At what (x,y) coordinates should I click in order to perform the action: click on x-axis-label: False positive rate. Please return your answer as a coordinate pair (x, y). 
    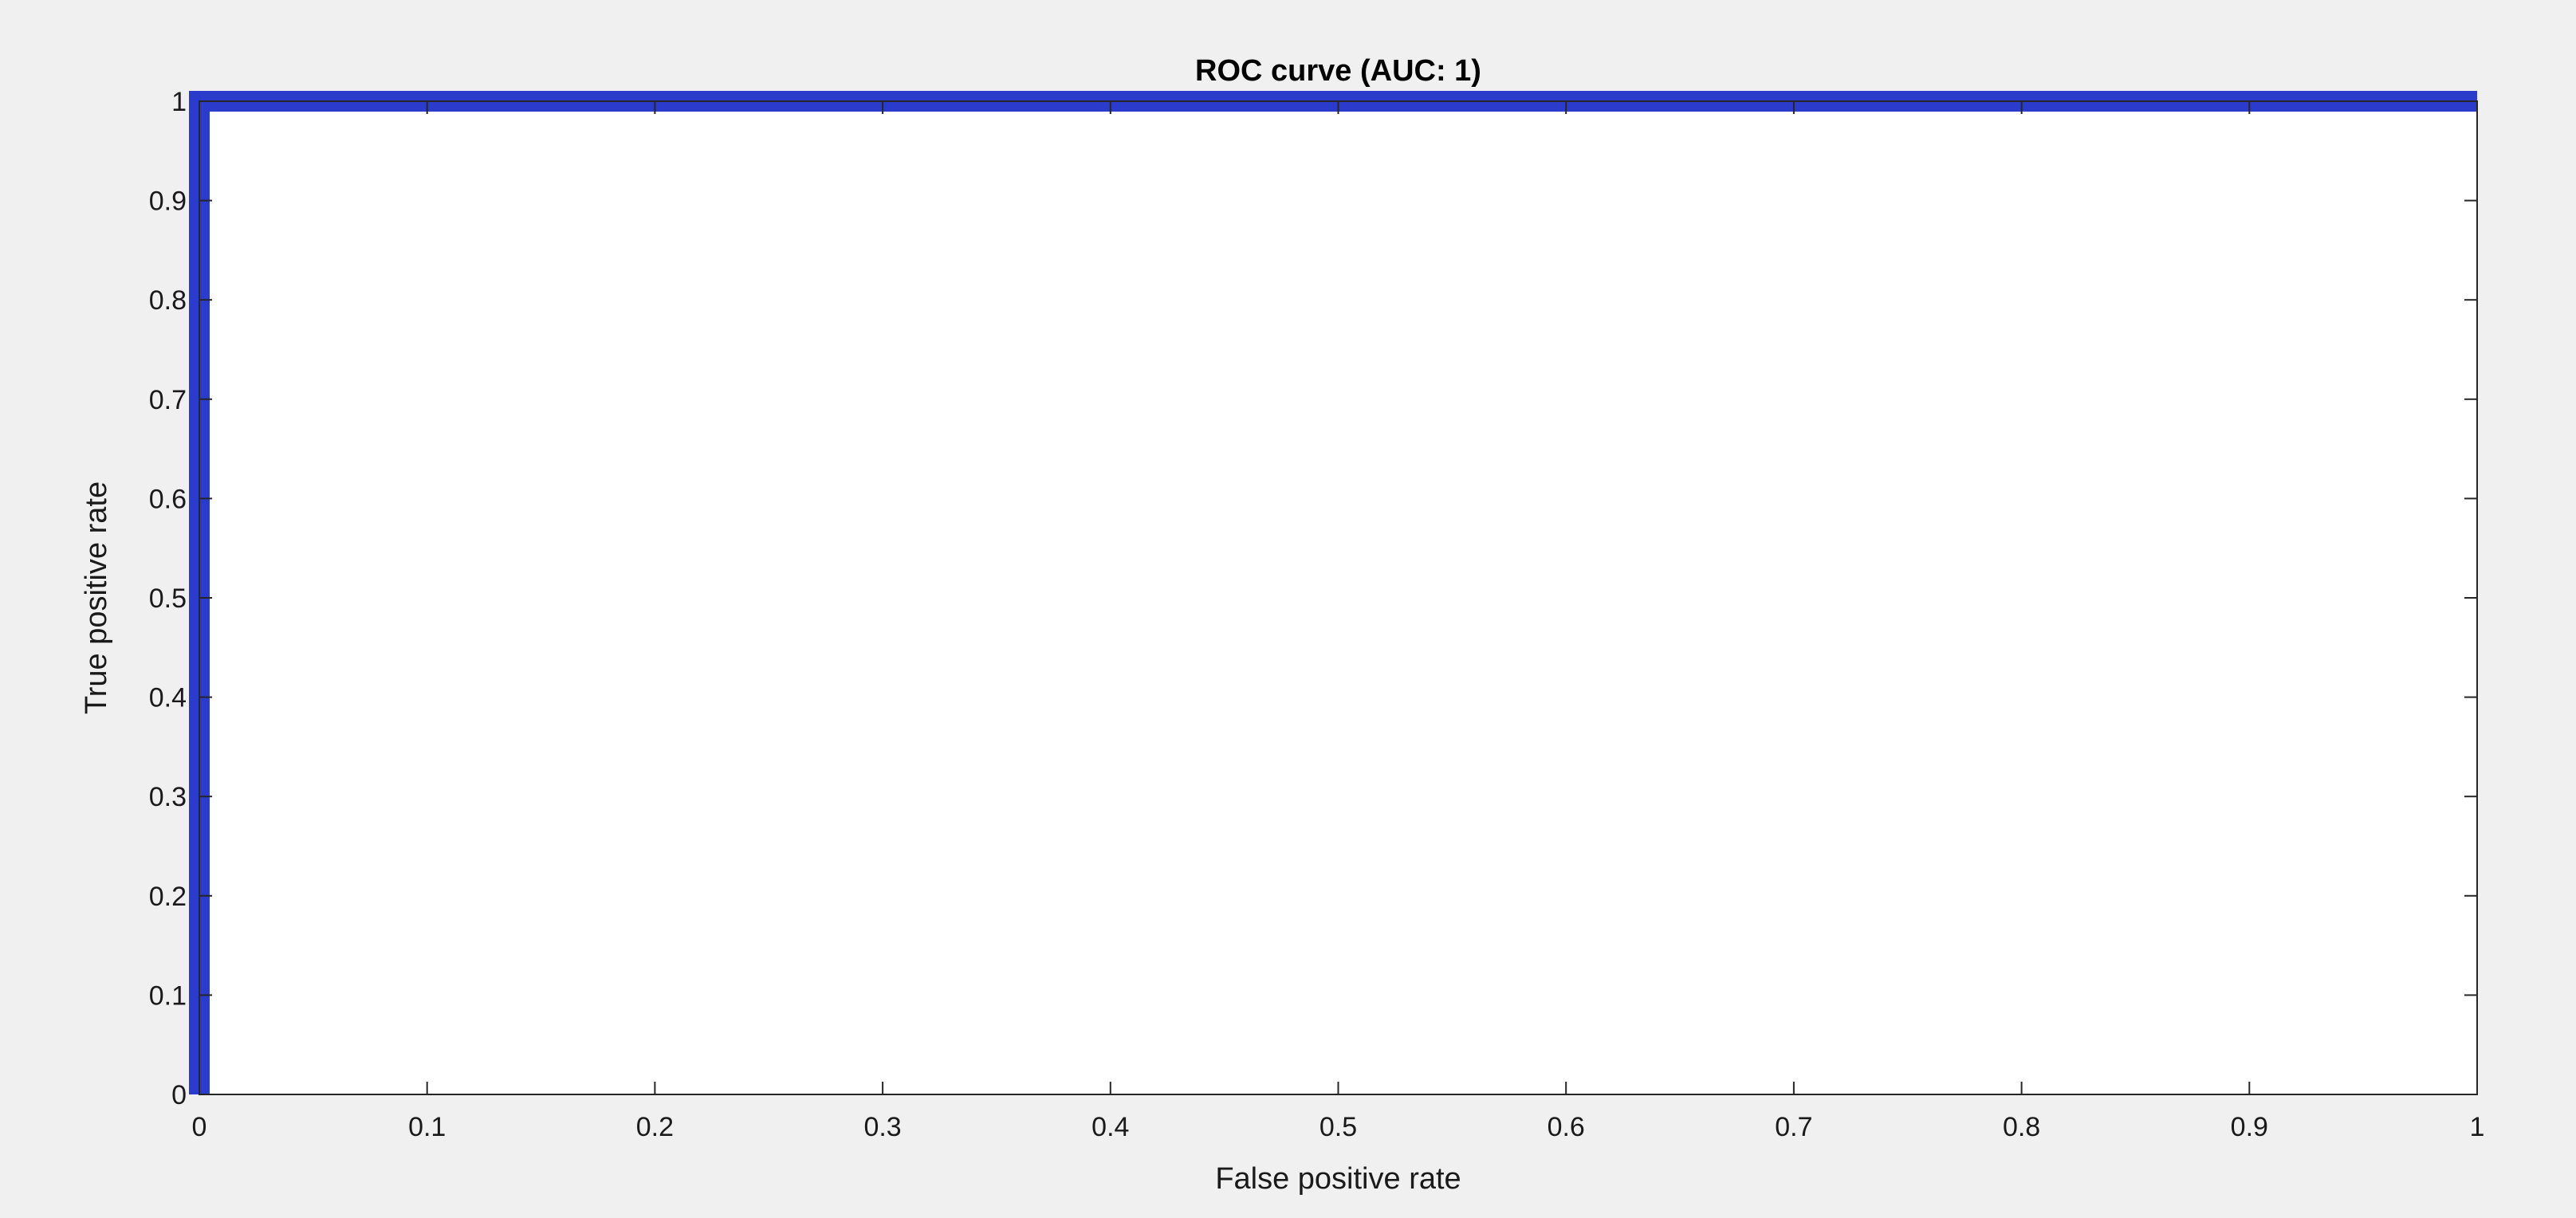
    Looking at the image, I should click on (1338, 1179).